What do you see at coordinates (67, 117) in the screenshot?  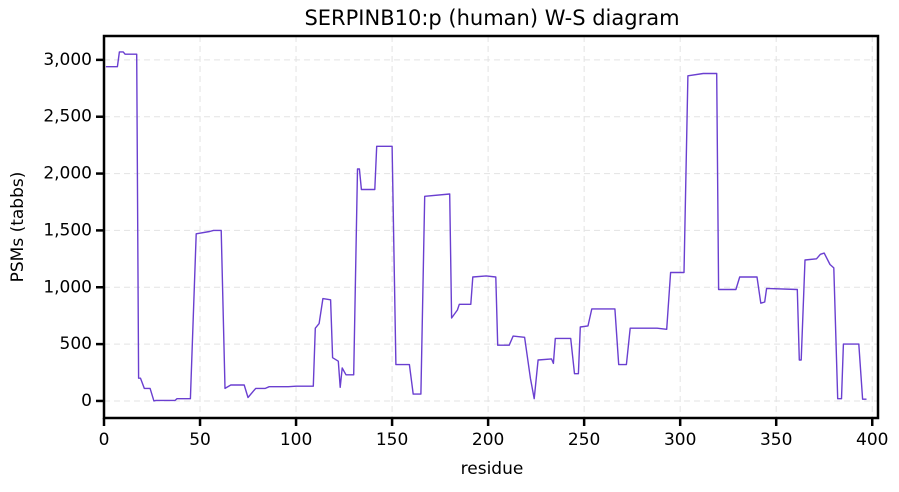 I see `y-tick-label: 2,500` at bounding box center [67, 117].